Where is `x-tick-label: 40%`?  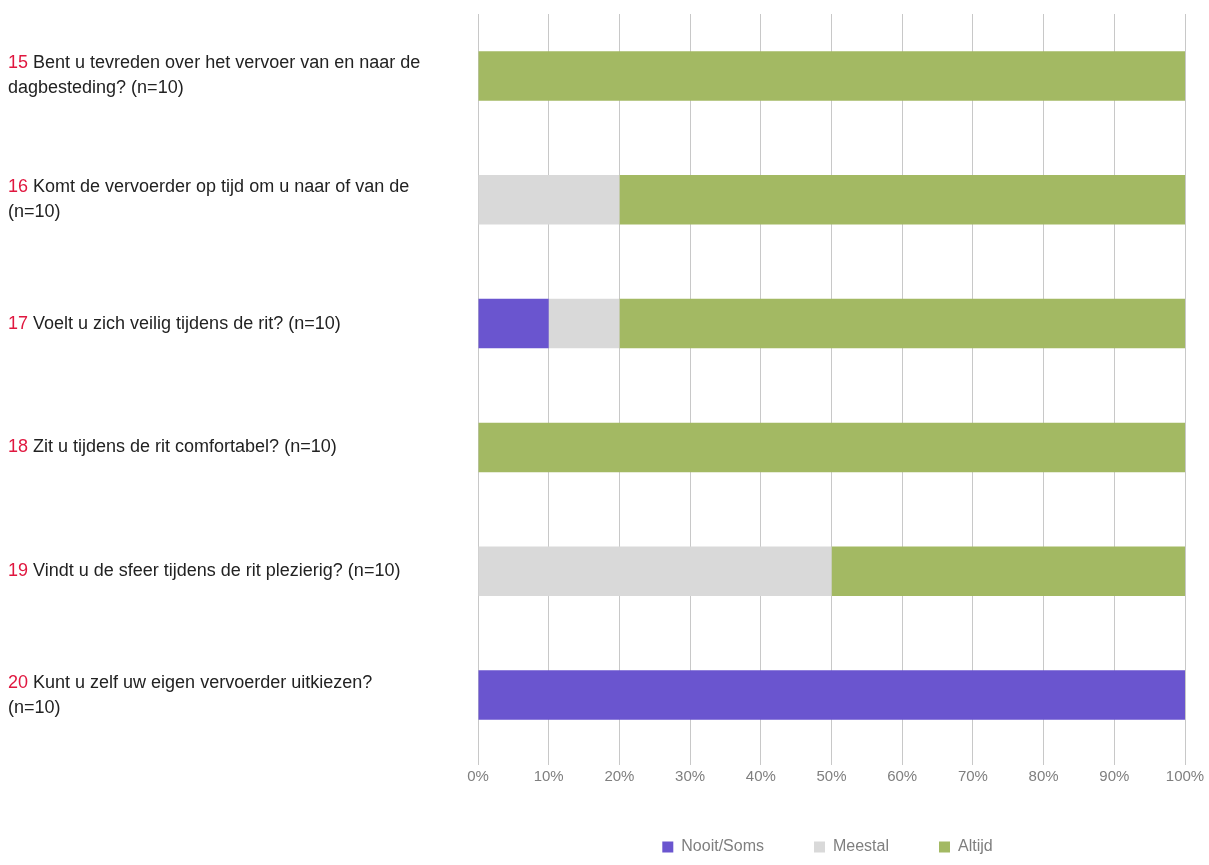
x-tick-label: 40% is located at coordinates (760, 776).